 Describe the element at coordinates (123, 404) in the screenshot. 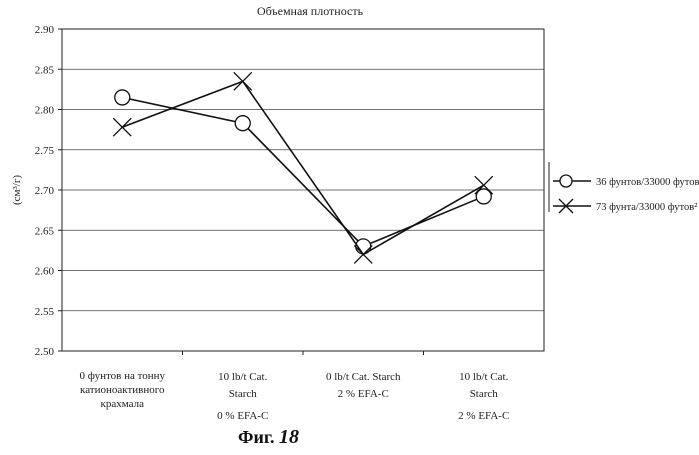

I see `x-tick-label: крахмала` at that location.